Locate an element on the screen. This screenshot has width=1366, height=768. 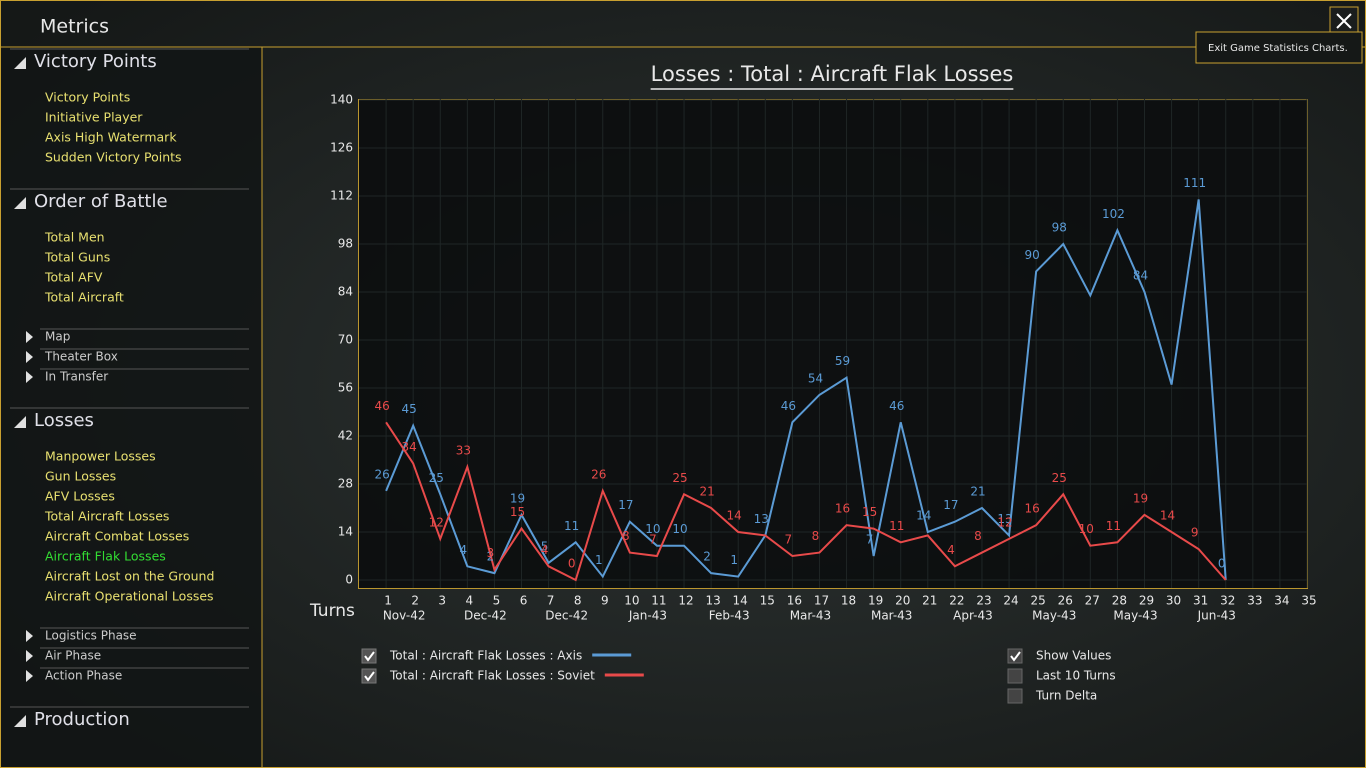
section-title: Order of Battle is located at coordinates (101, 201).